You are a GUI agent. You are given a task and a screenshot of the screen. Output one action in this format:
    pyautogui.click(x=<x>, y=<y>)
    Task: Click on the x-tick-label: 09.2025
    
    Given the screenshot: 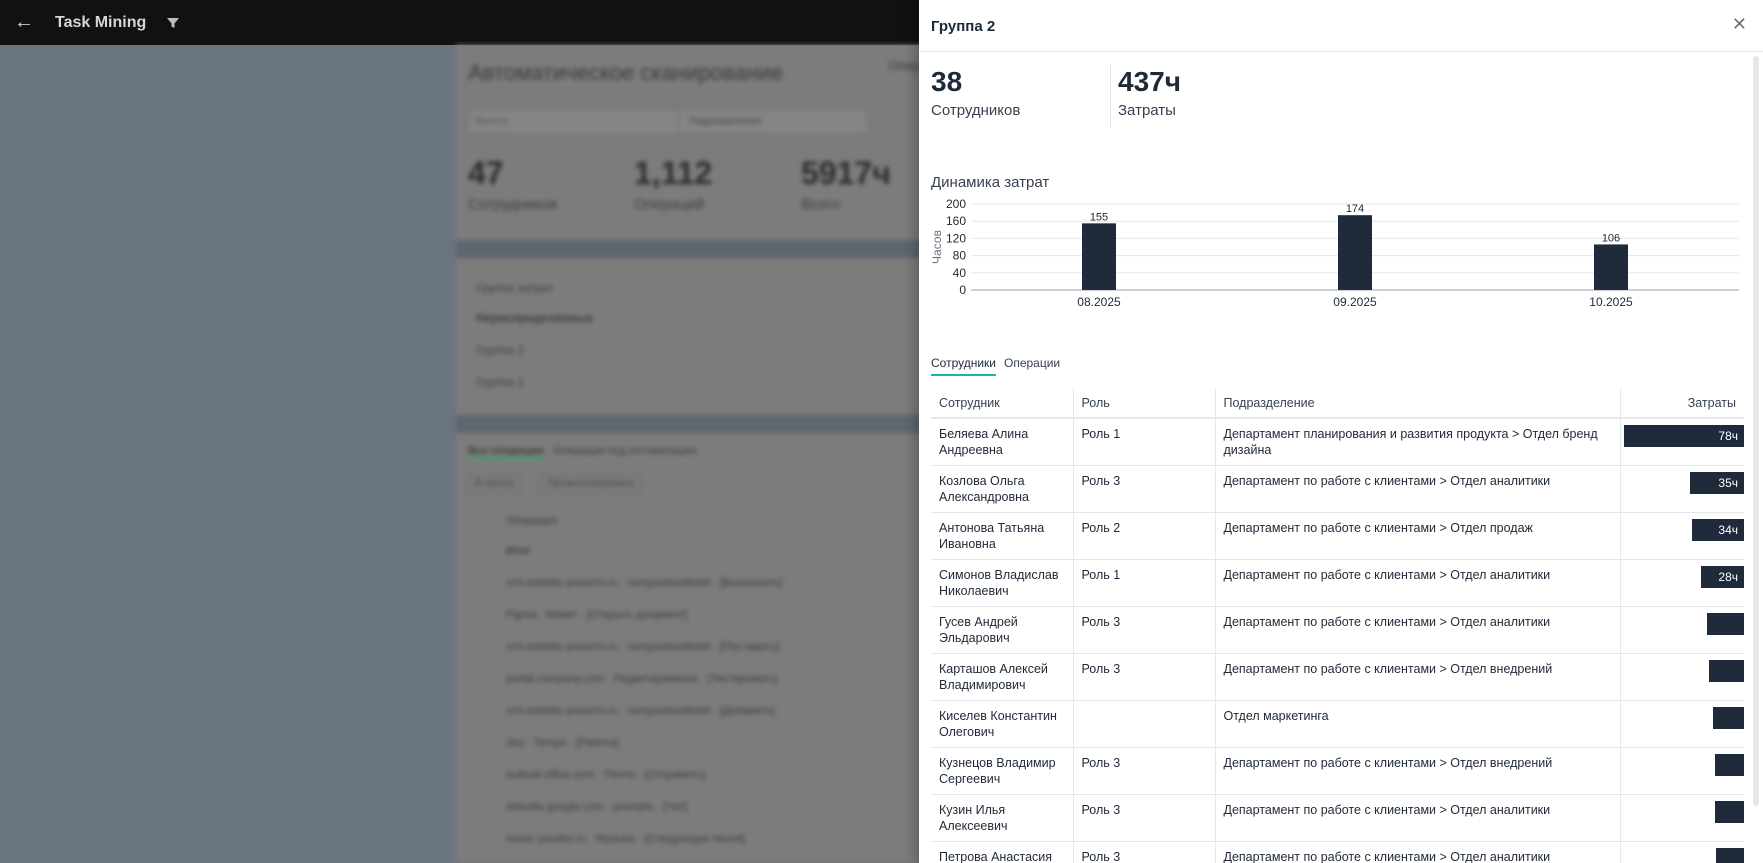 What is the action you would take?
    pyautogui.click(x=1355, y=302)
    